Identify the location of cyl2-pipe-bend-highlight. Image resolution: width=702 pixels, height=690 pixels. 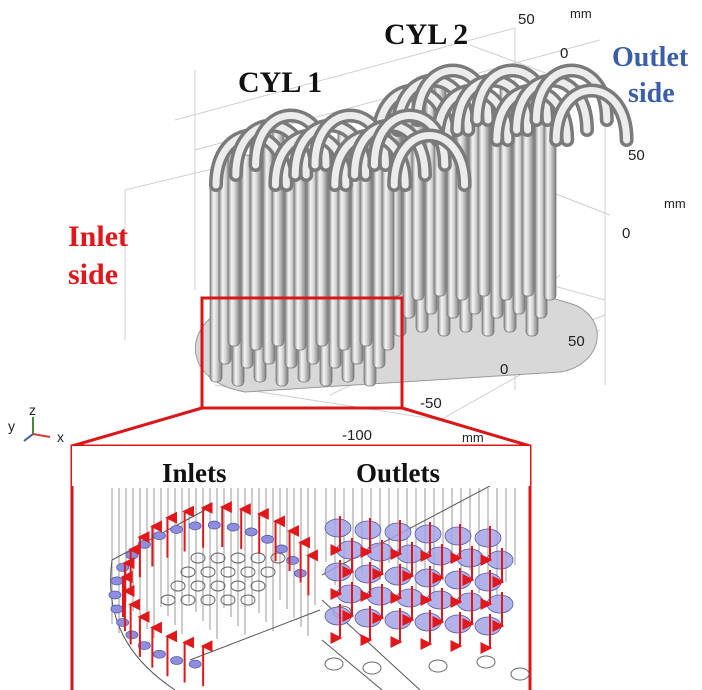
(591, 115).